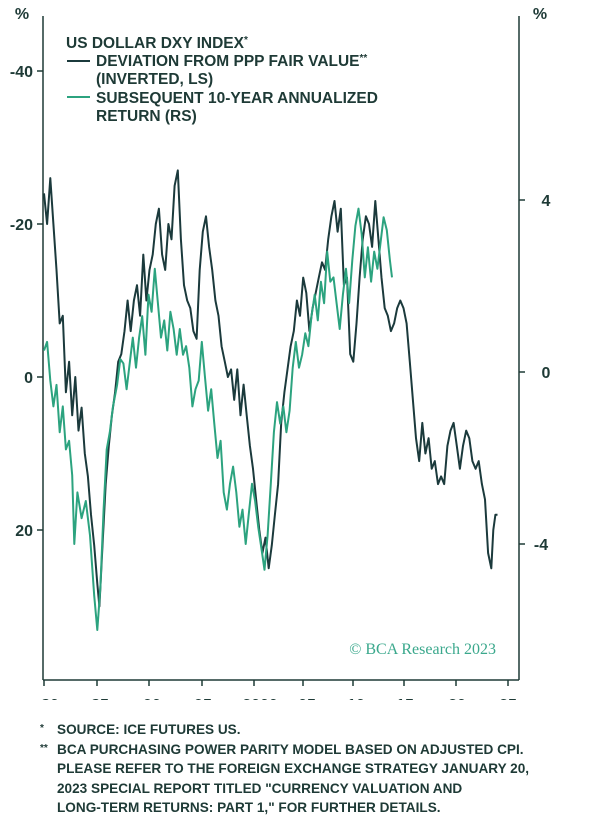 The height and width of the screenshot is (832, 608). Describe the element at coordinates (356, 698) in the screenshot. I see `x-tick-label: 10` at that location.